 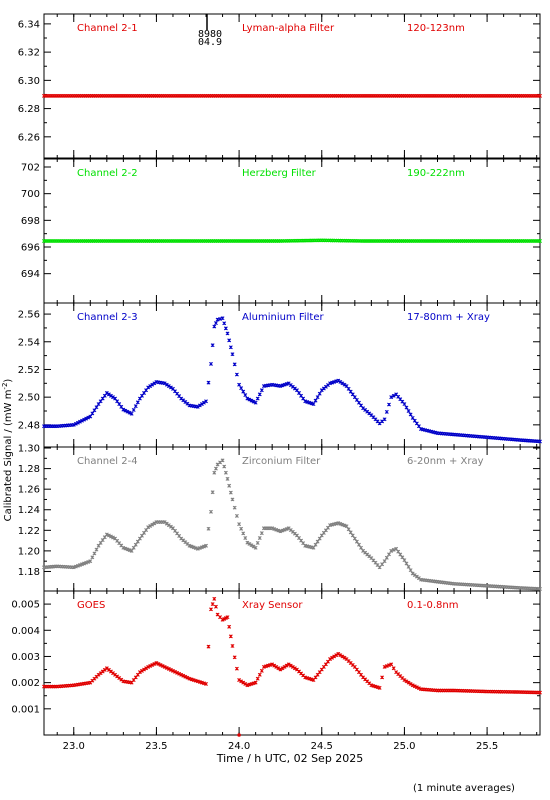 I want to click on y-tick-label: 2.50, so click(x=29, y=398).